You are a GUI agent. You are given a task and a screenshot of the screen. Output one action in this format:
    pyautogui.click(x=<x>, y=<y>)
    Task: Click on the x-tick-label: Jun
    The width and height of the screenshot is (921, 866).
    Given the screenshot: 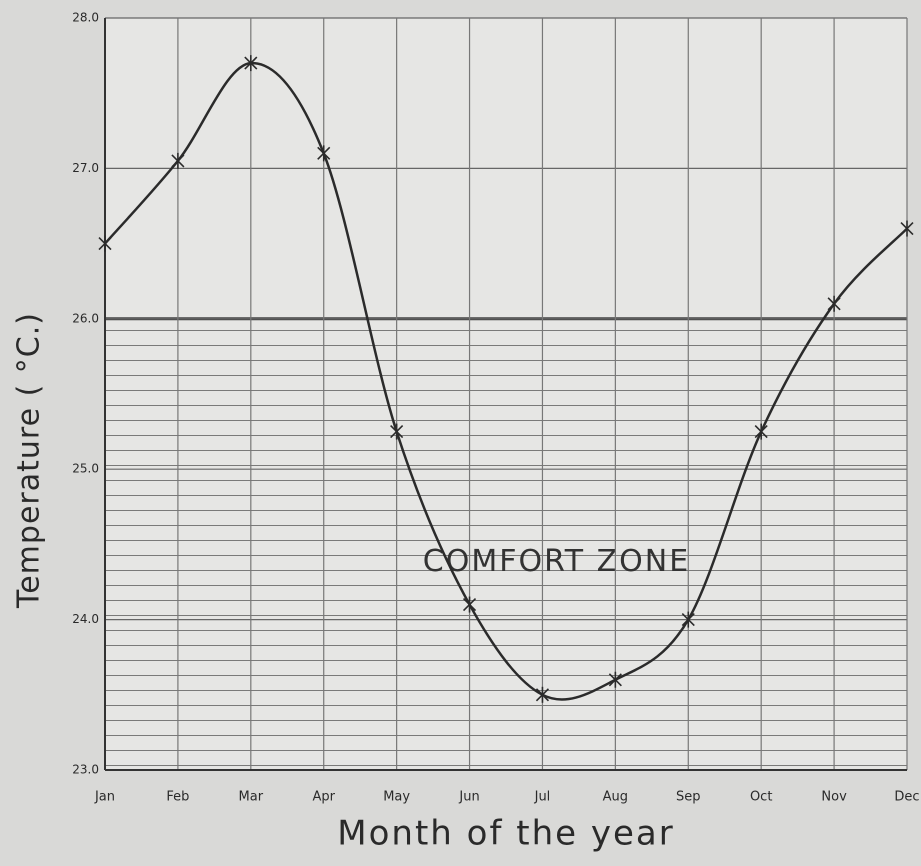 What is the action you would take?
    pyautogui.click(x=468, y=797)
    